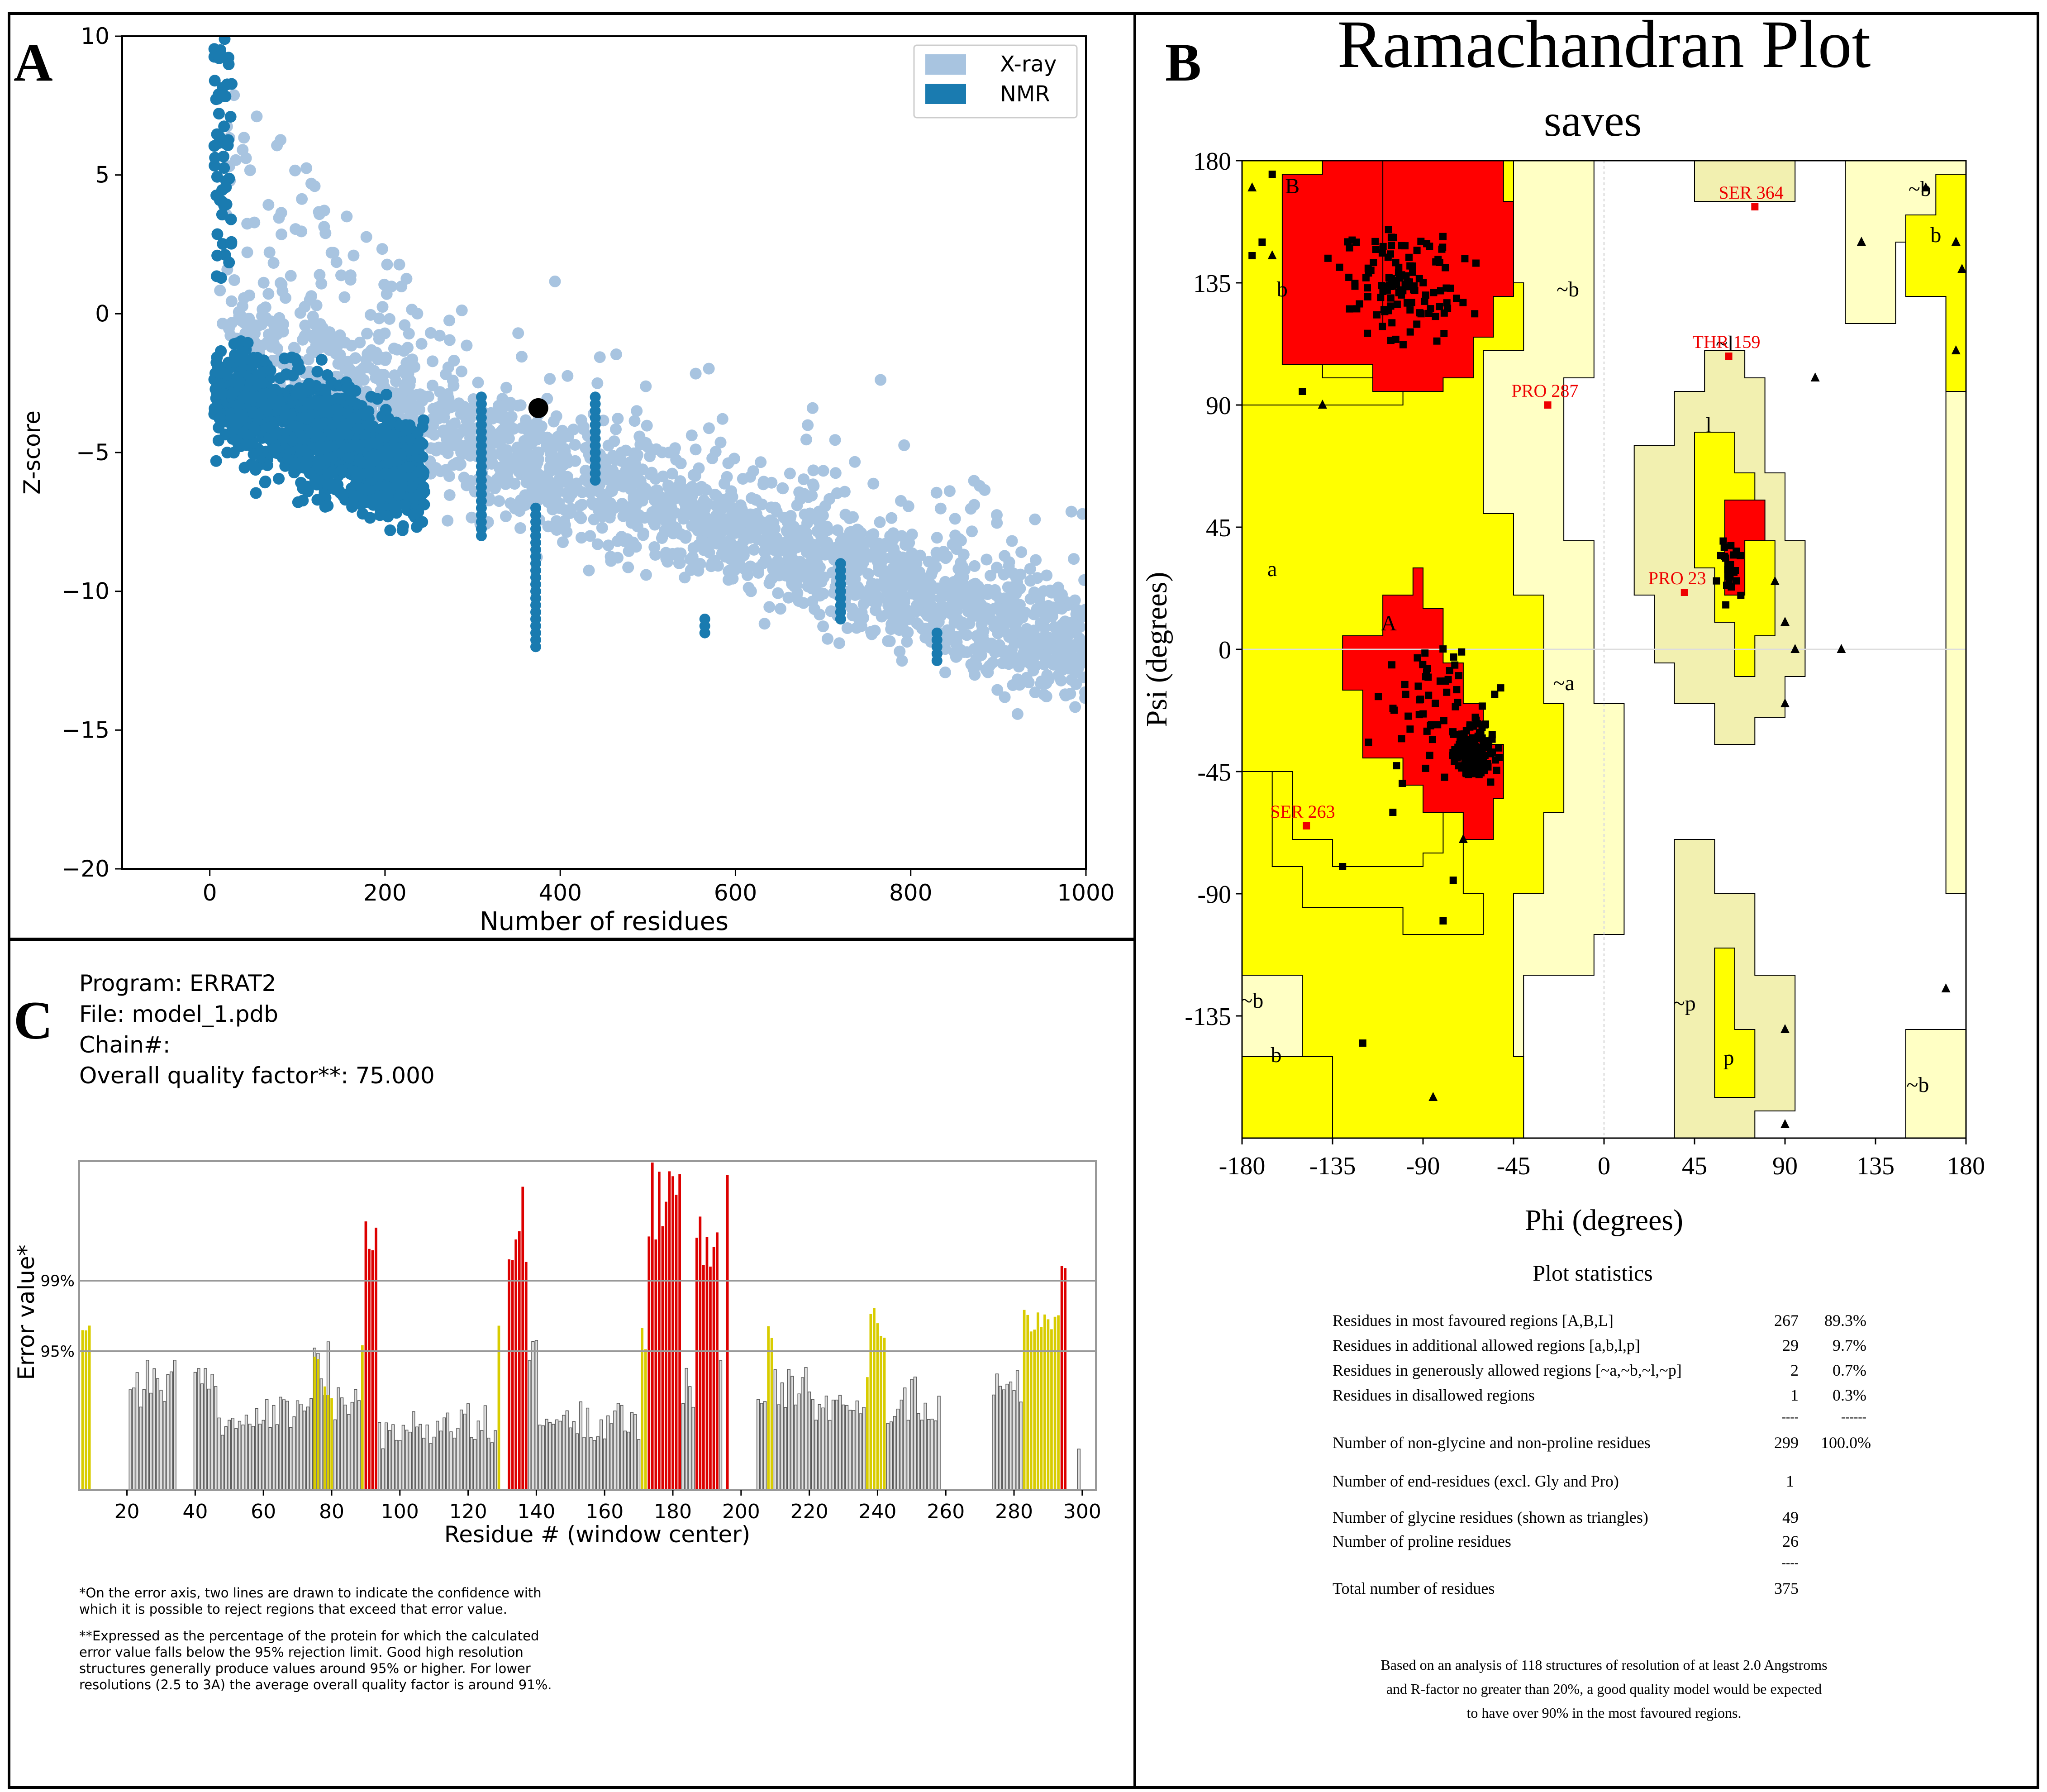 This screenshot has width=2047, height=1792. What do you see at coordinates (178, 1014) in the screenshot?
I see `errat-file-line: File: model_1.pdb` at bounding box center [178, 1014].